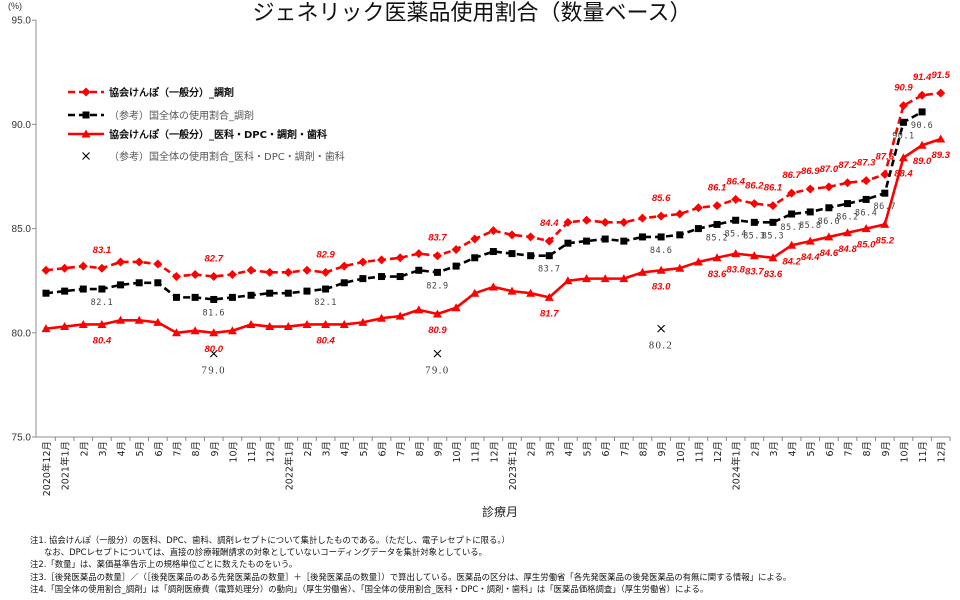  What do you see at coordinates (437, 286) in the screenshot?
I see `data-label-national-dispensing: 82.9` at bounding box center [437, 286].